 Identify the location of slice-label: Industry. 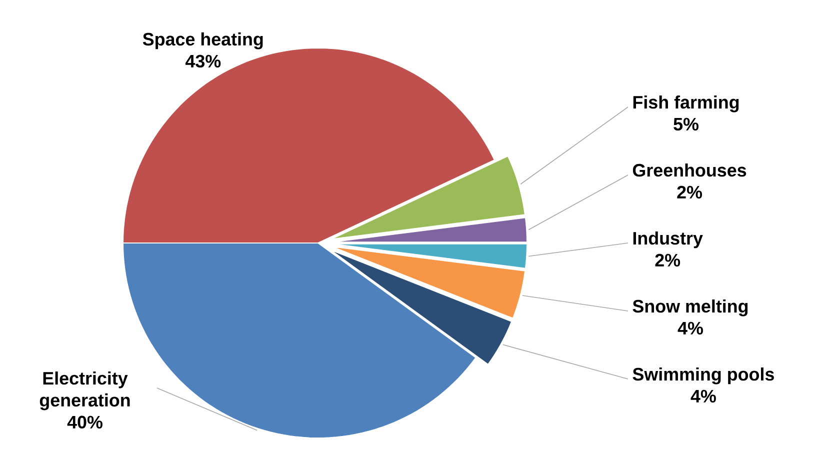
(668, 239).